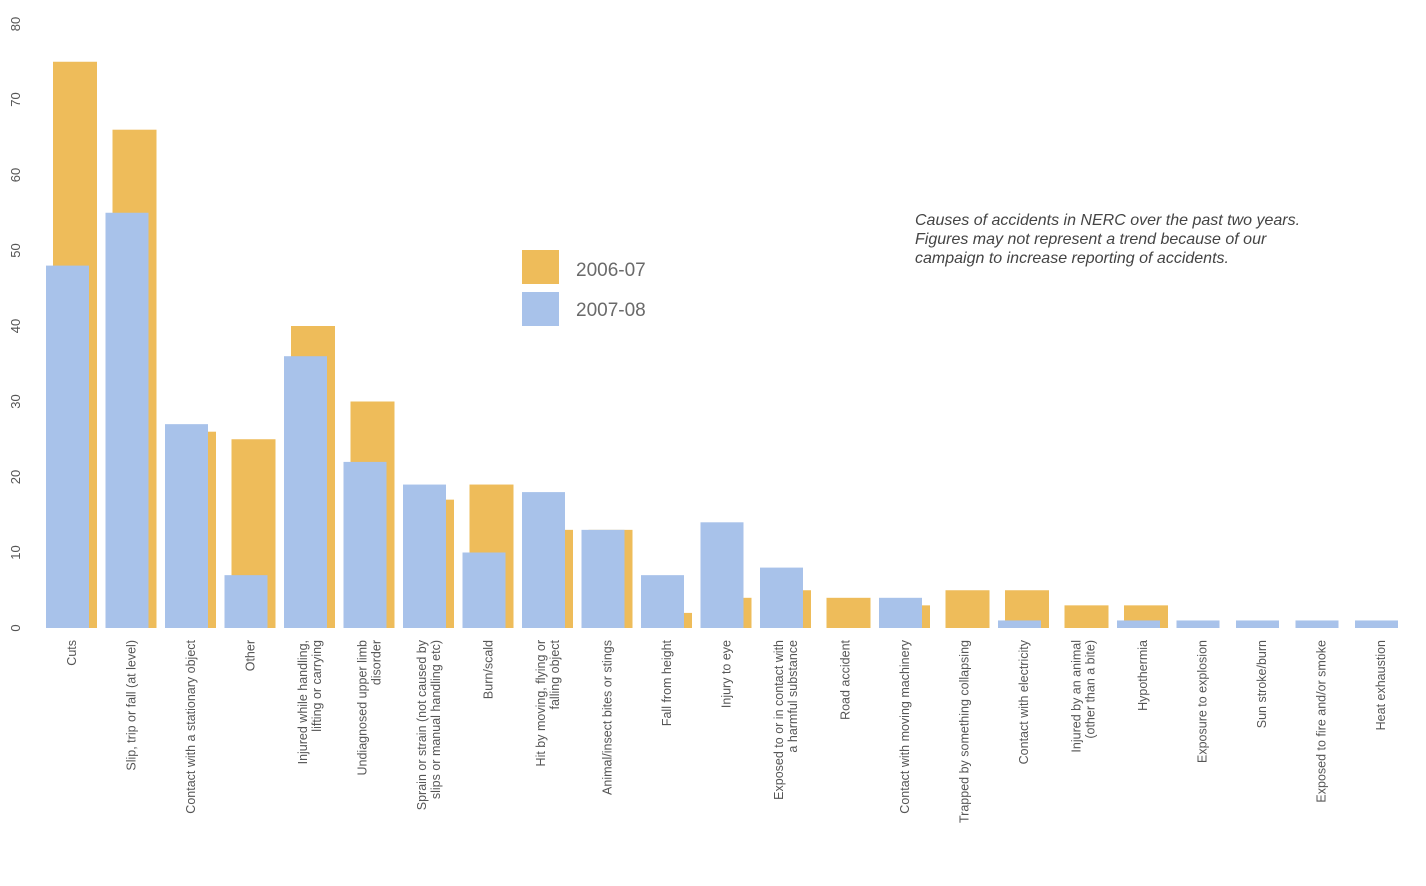 This screenshot has height=886, width=1426. Describe the element at coordinates (1077, 696) in the screenshot. I see `category-label: Injured by an animal` at that location.